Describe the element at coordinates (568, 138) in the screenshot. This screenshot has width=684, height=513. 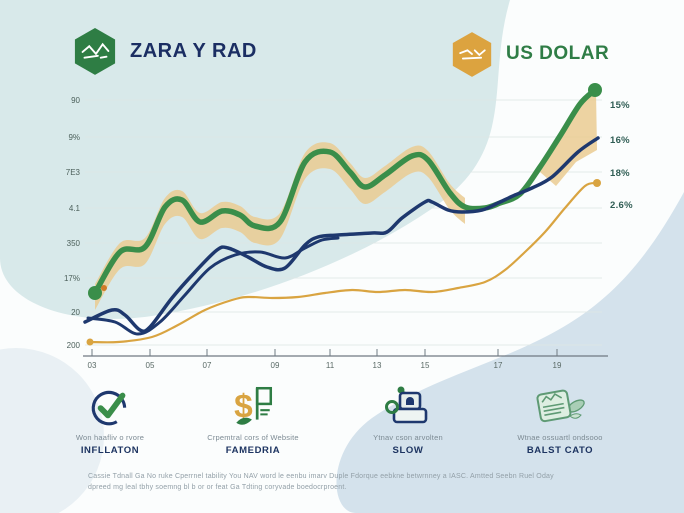
I see `confidence-band-top-right` at that location.